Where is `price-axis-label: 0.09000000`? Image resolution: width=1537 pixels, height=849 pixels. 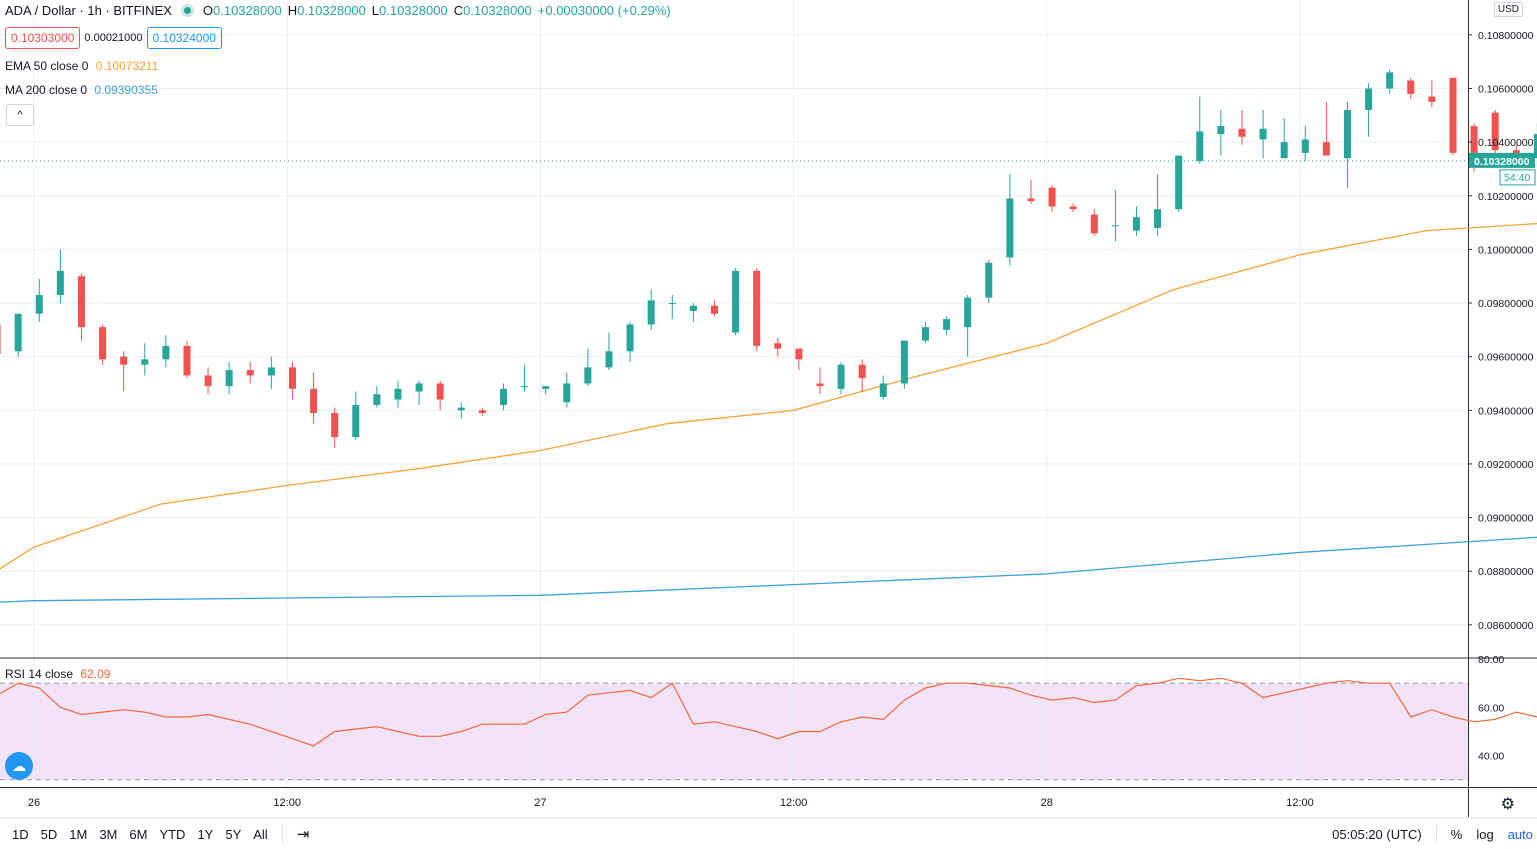
price-axis-label: 0.09000000 is located at coordinates (1506, 519).